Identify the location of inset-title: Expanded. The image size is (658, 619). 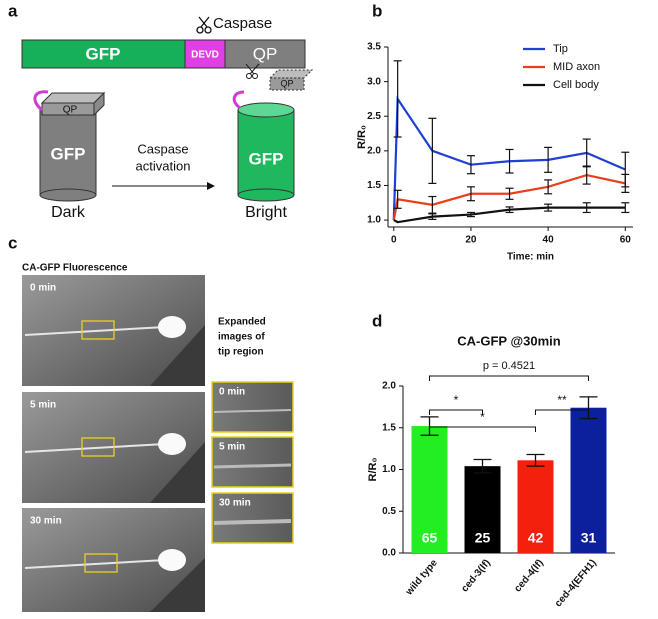
(242, 322).